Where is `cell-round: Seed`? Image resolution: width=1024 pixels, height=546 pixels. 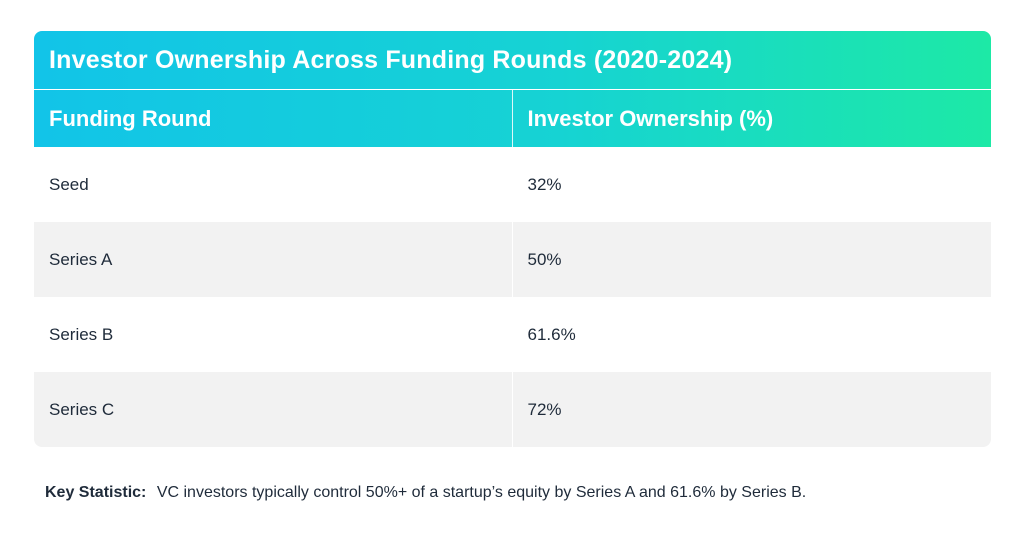 cell-round: Seed is located at coordinates (273, 184).